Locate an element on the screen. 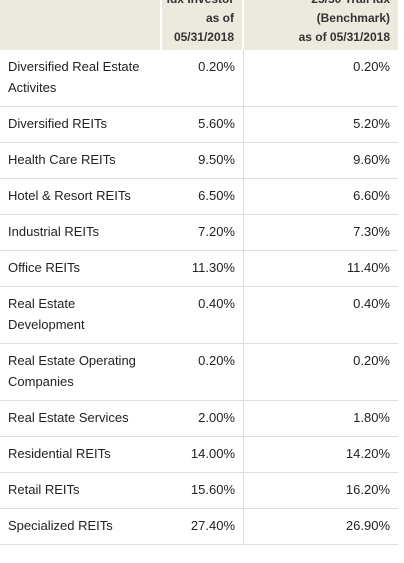  header-text: as of 05/31/2018 is located at coordinates (344, 37).